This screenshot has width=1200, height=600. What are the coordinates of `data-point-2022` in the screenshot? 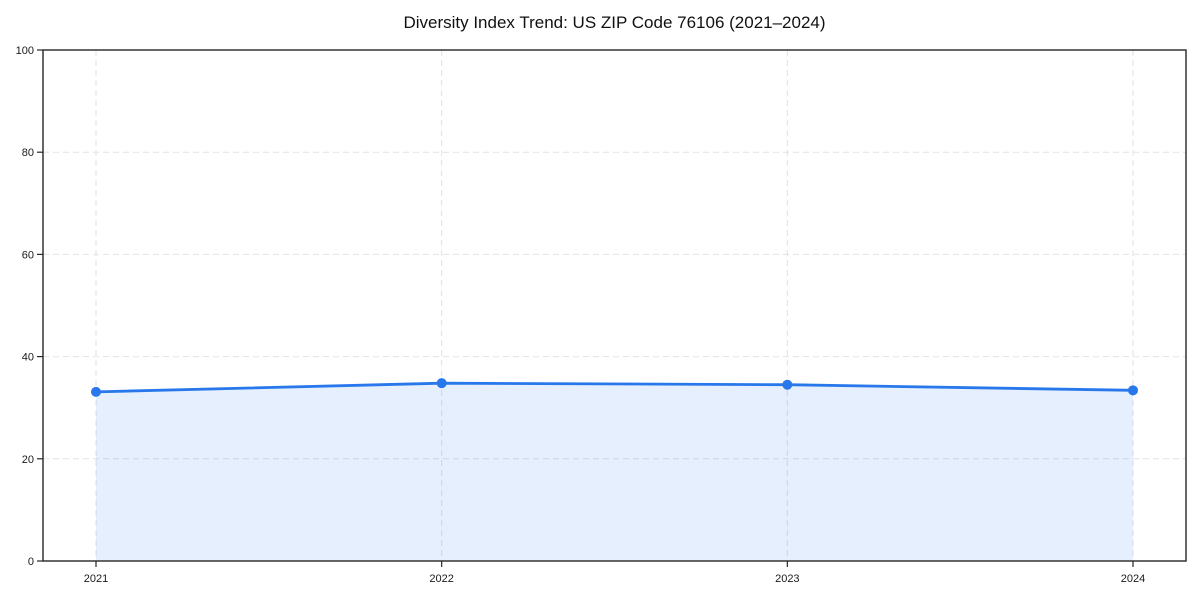 It's located at (441, 383).